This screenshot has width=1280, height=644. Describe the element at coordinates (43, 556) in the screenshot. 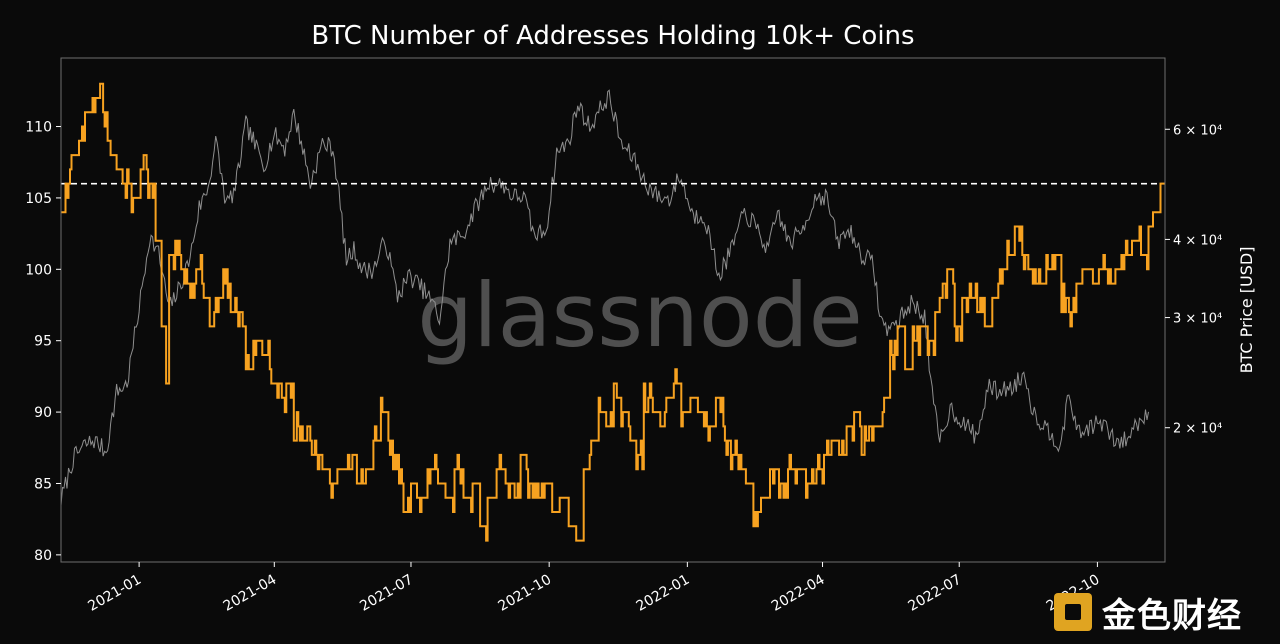

I see `left-tick-label: 80` at that location.